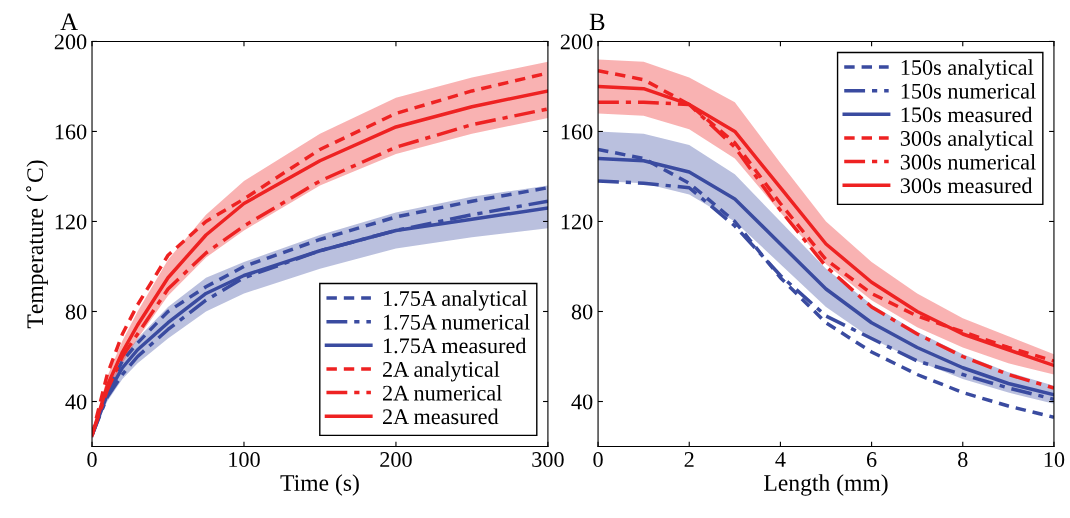  Describe the element at coordinates (968, 91) in the screenshot. I see `legend-label: 150s numerical` at that location.